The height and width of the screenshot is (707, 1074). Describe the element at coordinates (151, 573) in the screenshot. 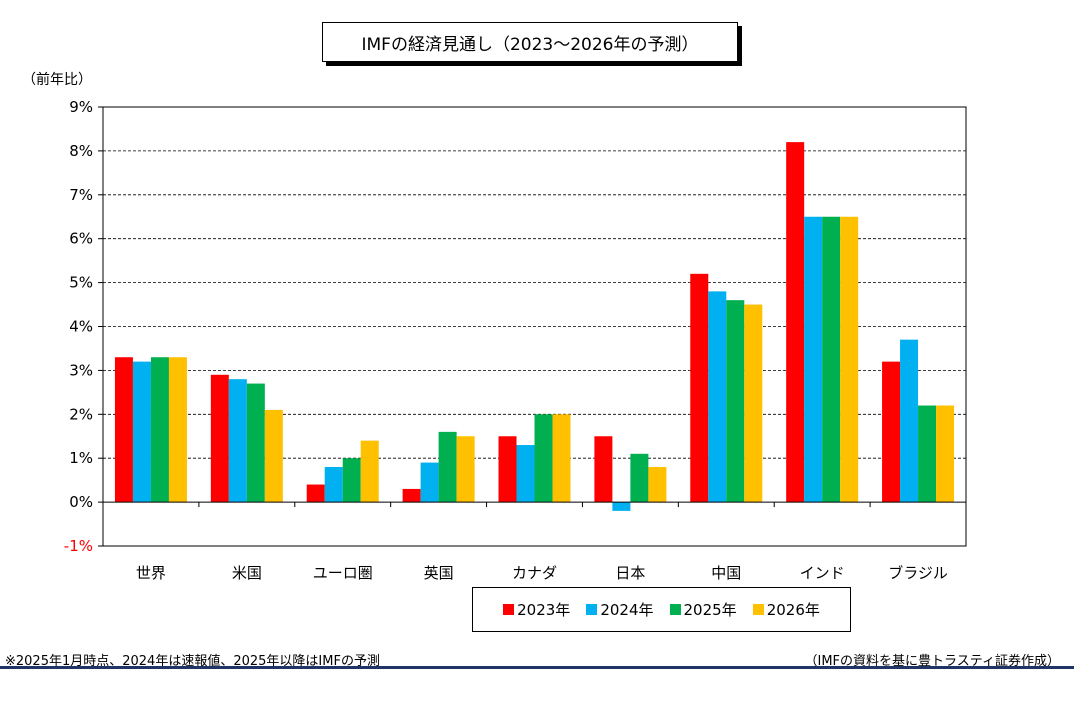

I see `x-category-label: 世界` at that location.